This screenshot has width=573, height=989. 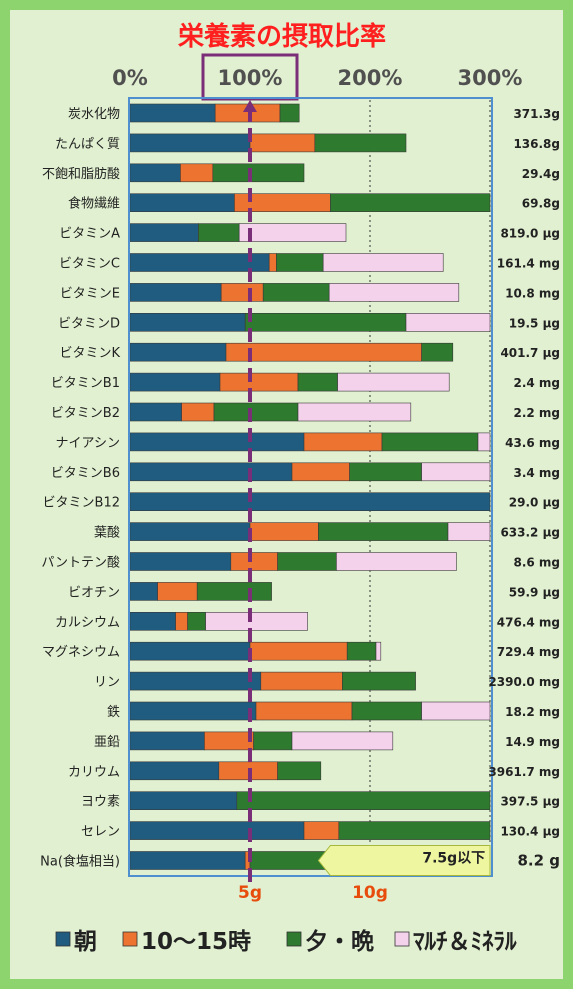 What do you see at coordinates (94, 114) in the screenshot?
I see `category-label: 炭水化物` at bounding box center [94, 114].